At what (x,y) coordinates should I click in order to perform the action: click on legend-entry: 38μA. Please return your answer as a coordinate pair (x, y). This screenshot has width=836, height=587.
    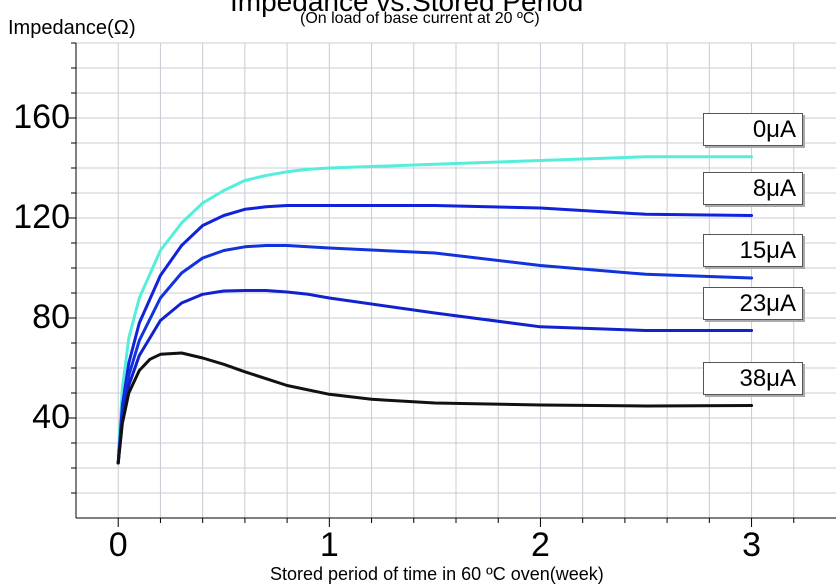
    Looking at the image, I should click on (753, 378).